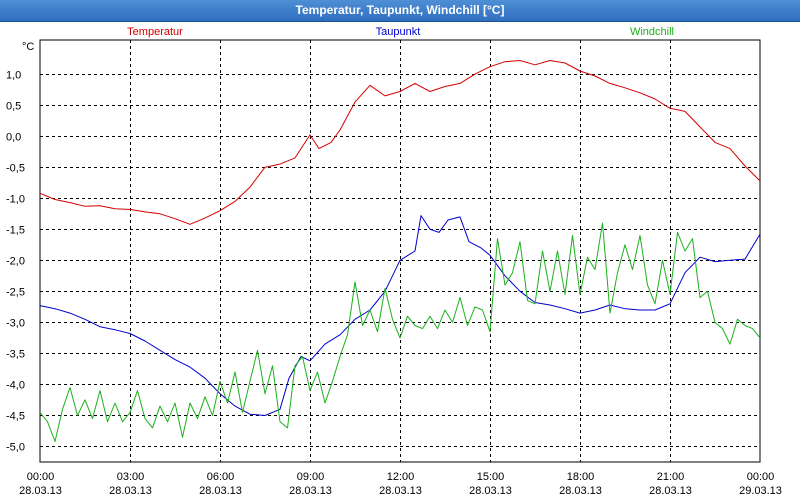 Image resolution: width=800 pixels, height=500 pixels. I want to click on x-tick-time-label: 15:00, so click(491, 477).